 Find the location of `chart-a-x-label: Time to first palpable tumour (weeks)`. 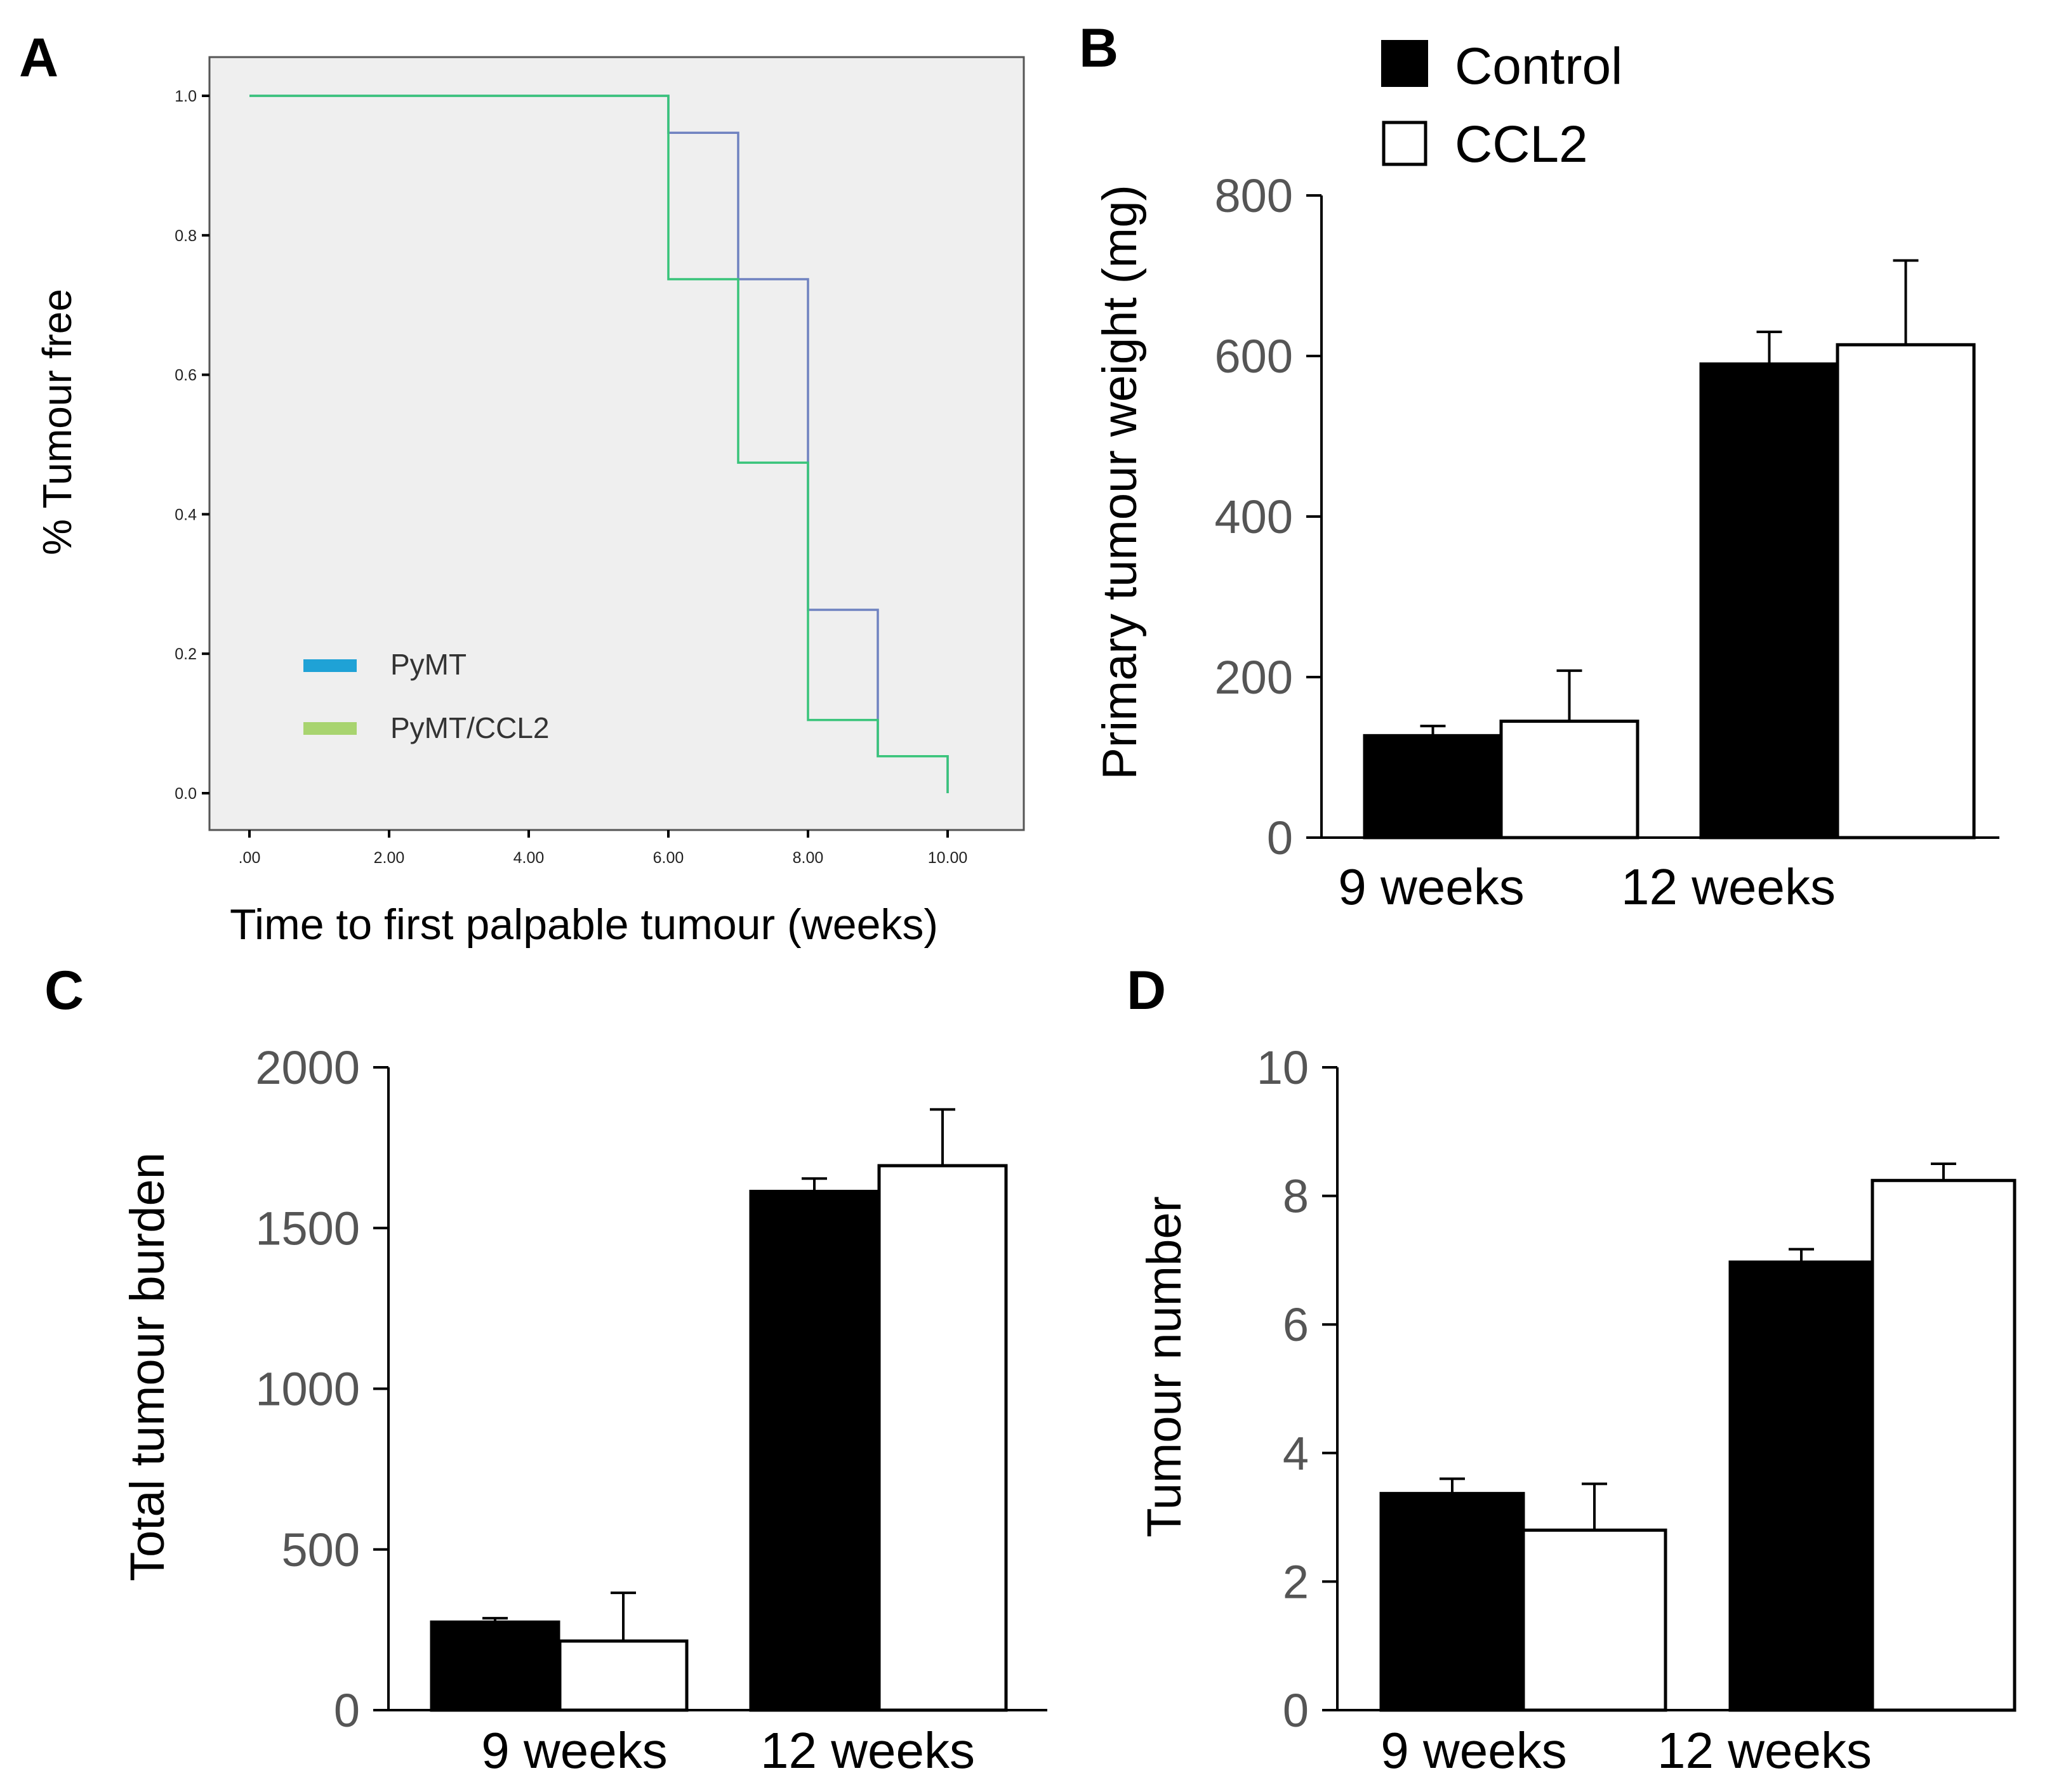

chart-a-x-label: Time to first palpable tumour (weeks) is located at coordinates (584, 925).